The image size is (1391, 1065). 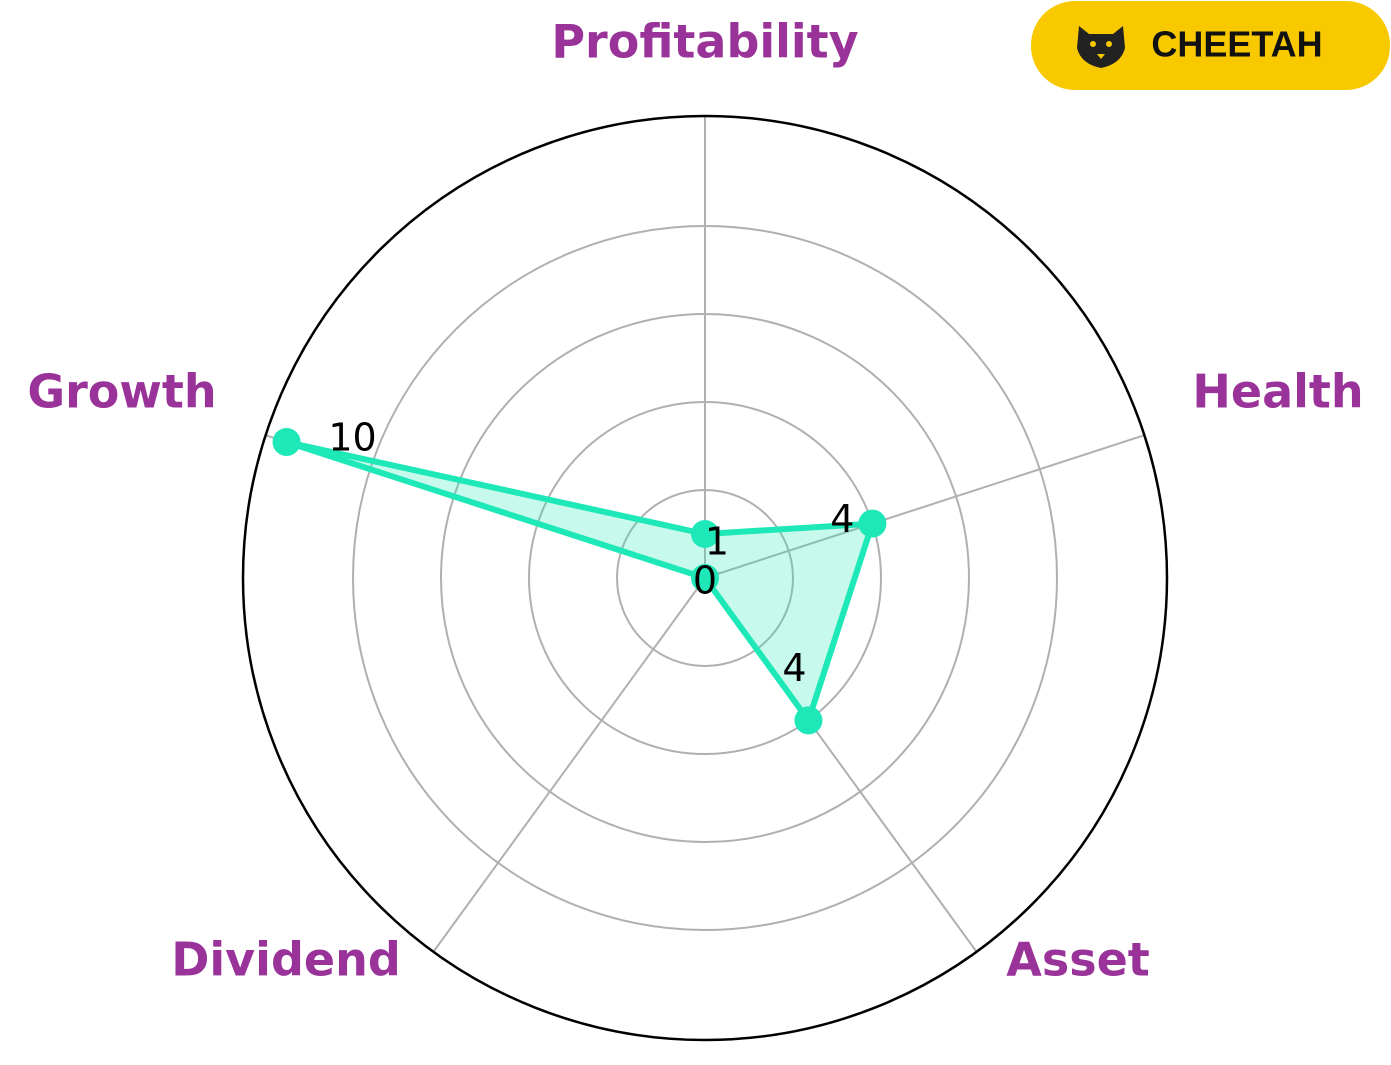 What do you see at coordinates (352, 438) in the screenshot?
I see `value-label: 10` at bounding box center [352, 438].